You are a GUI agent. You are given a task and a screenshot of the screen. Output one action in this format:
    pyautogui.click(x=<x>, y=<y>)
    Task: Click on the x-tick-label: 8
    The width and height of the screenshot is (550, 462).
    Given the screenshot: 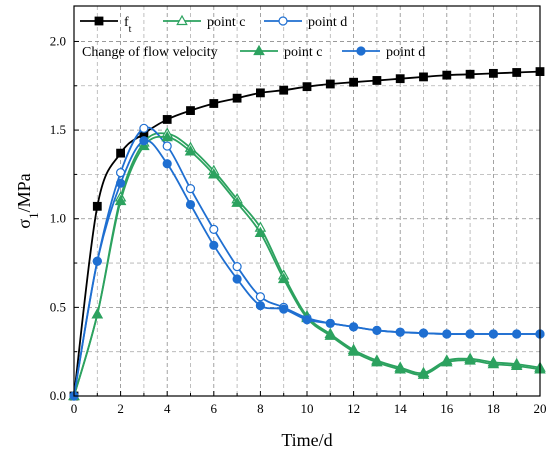 What is the action you would take?
    pyautogui.click(x=260, y=408)
    